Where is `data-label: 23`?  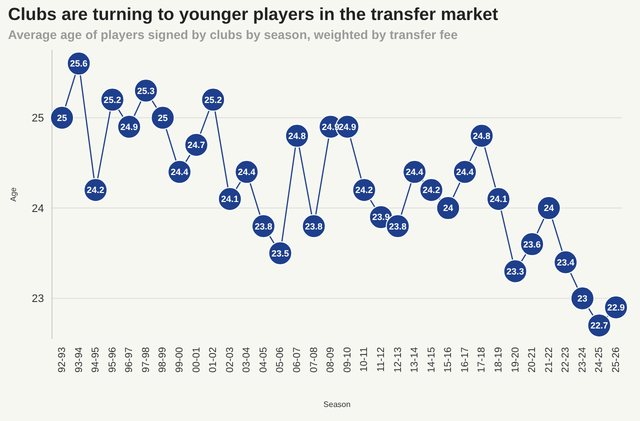 data-label: 23 is located at coordinates (582, 299).